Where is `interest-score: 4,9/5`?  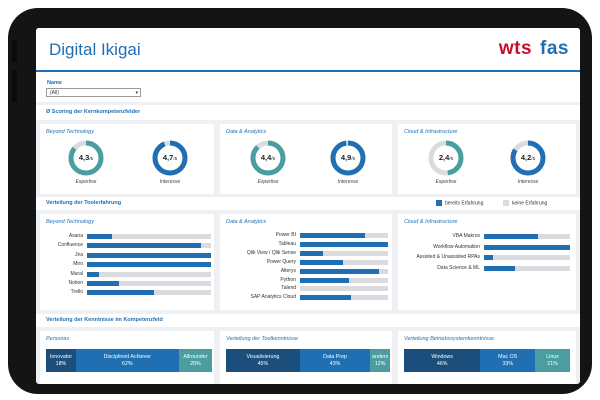
interest-score: 4,9/5 is located at coordinates (348, 157).